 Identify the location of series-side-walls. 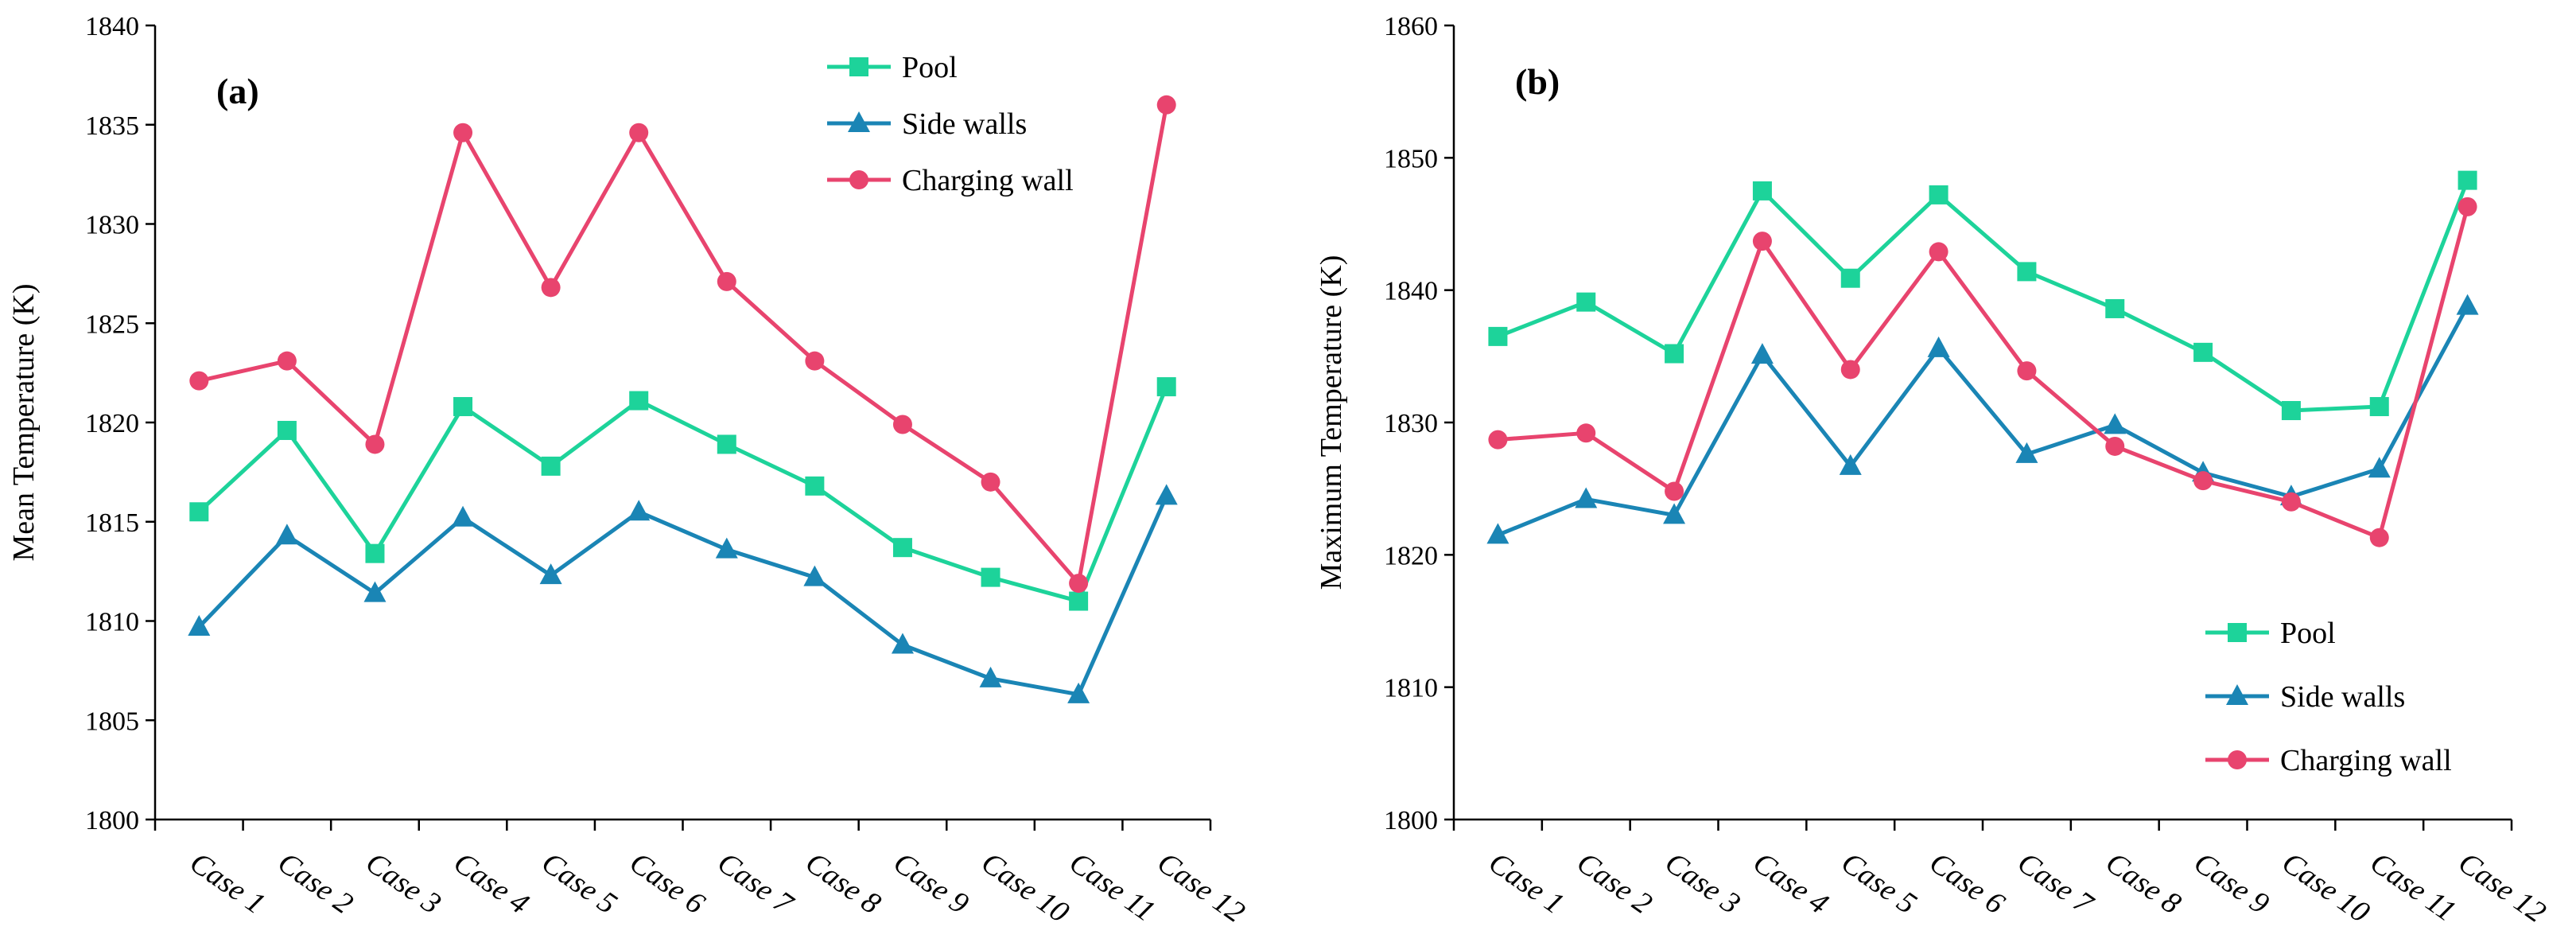
(683, 594).